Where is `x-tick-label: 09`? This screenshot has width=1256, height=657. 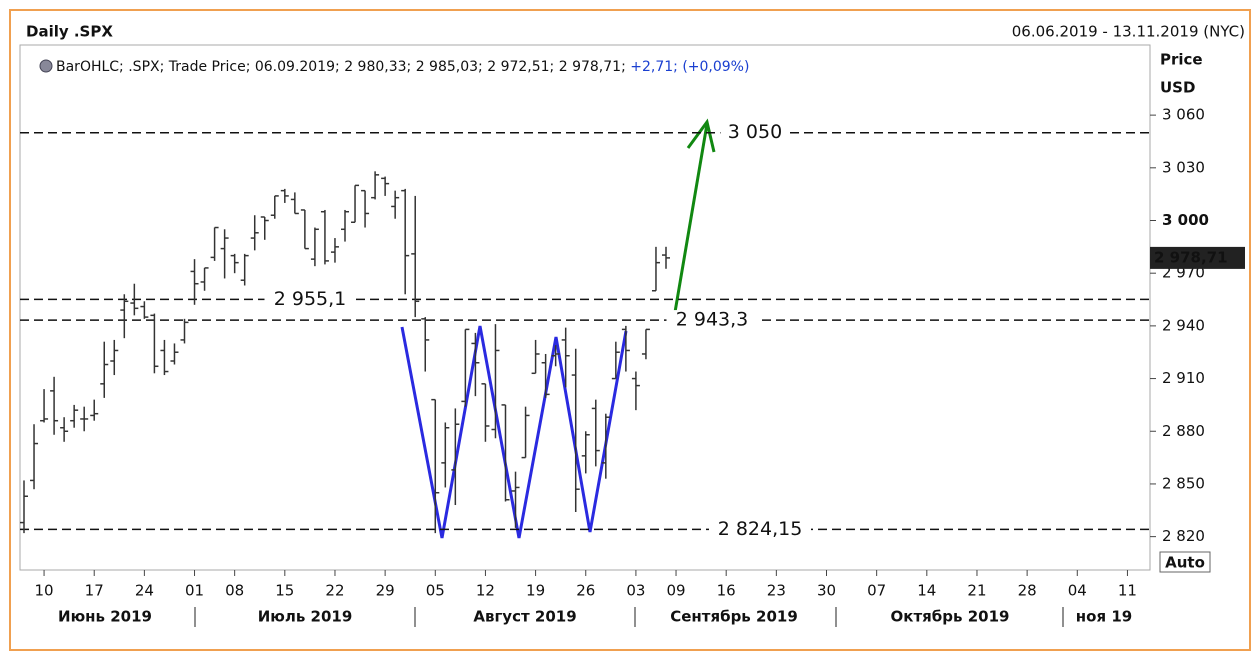 x-tick-label: 09 is located at coordinates (675, 591).